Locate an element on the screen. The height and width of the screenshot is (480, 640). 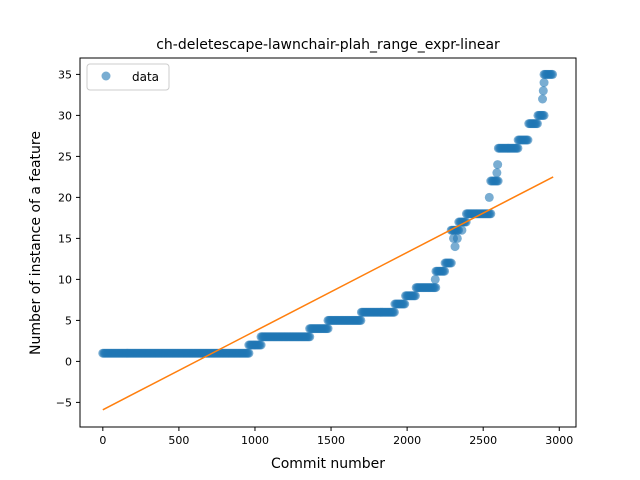
y-tick-label: −5 is located at coordinates (64, 402).